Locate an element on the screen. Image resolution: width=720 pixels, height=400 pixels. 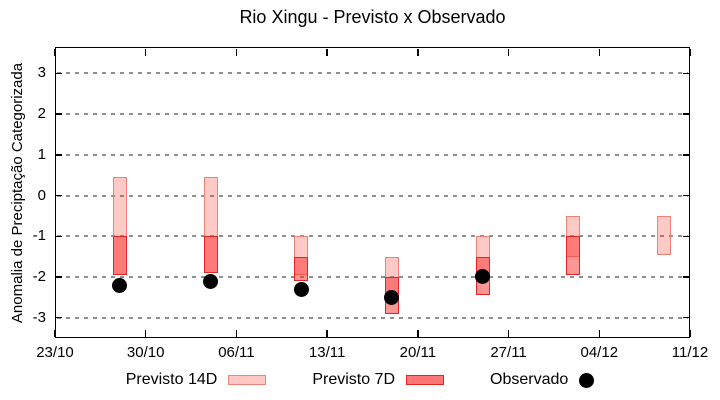
x-tick-label: 06/11 is located at coordinates (236, 352).